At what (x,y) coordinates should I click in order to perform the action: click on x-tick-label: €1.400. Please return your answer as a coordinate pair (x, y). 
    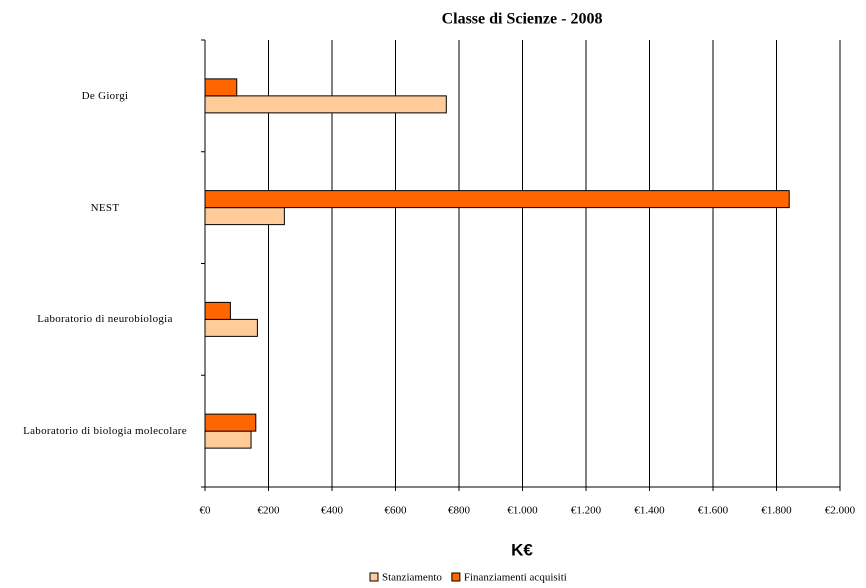
    Looking at the image, I should click on (649, 511).